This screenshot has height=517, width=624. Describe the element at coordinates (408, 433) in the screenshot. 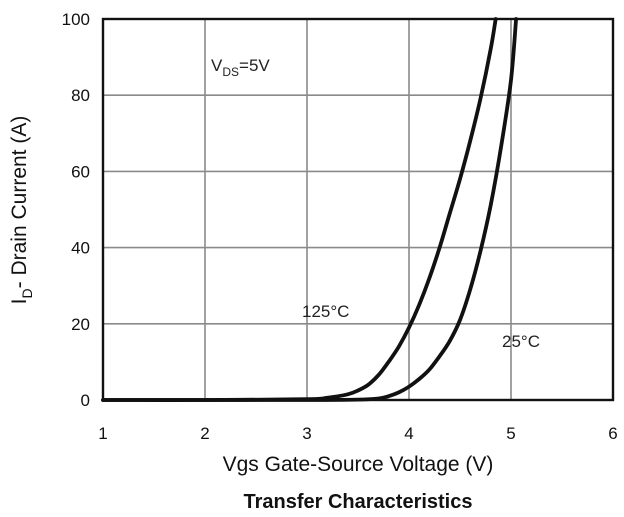

I see `x-tick-label: 4` at that location.